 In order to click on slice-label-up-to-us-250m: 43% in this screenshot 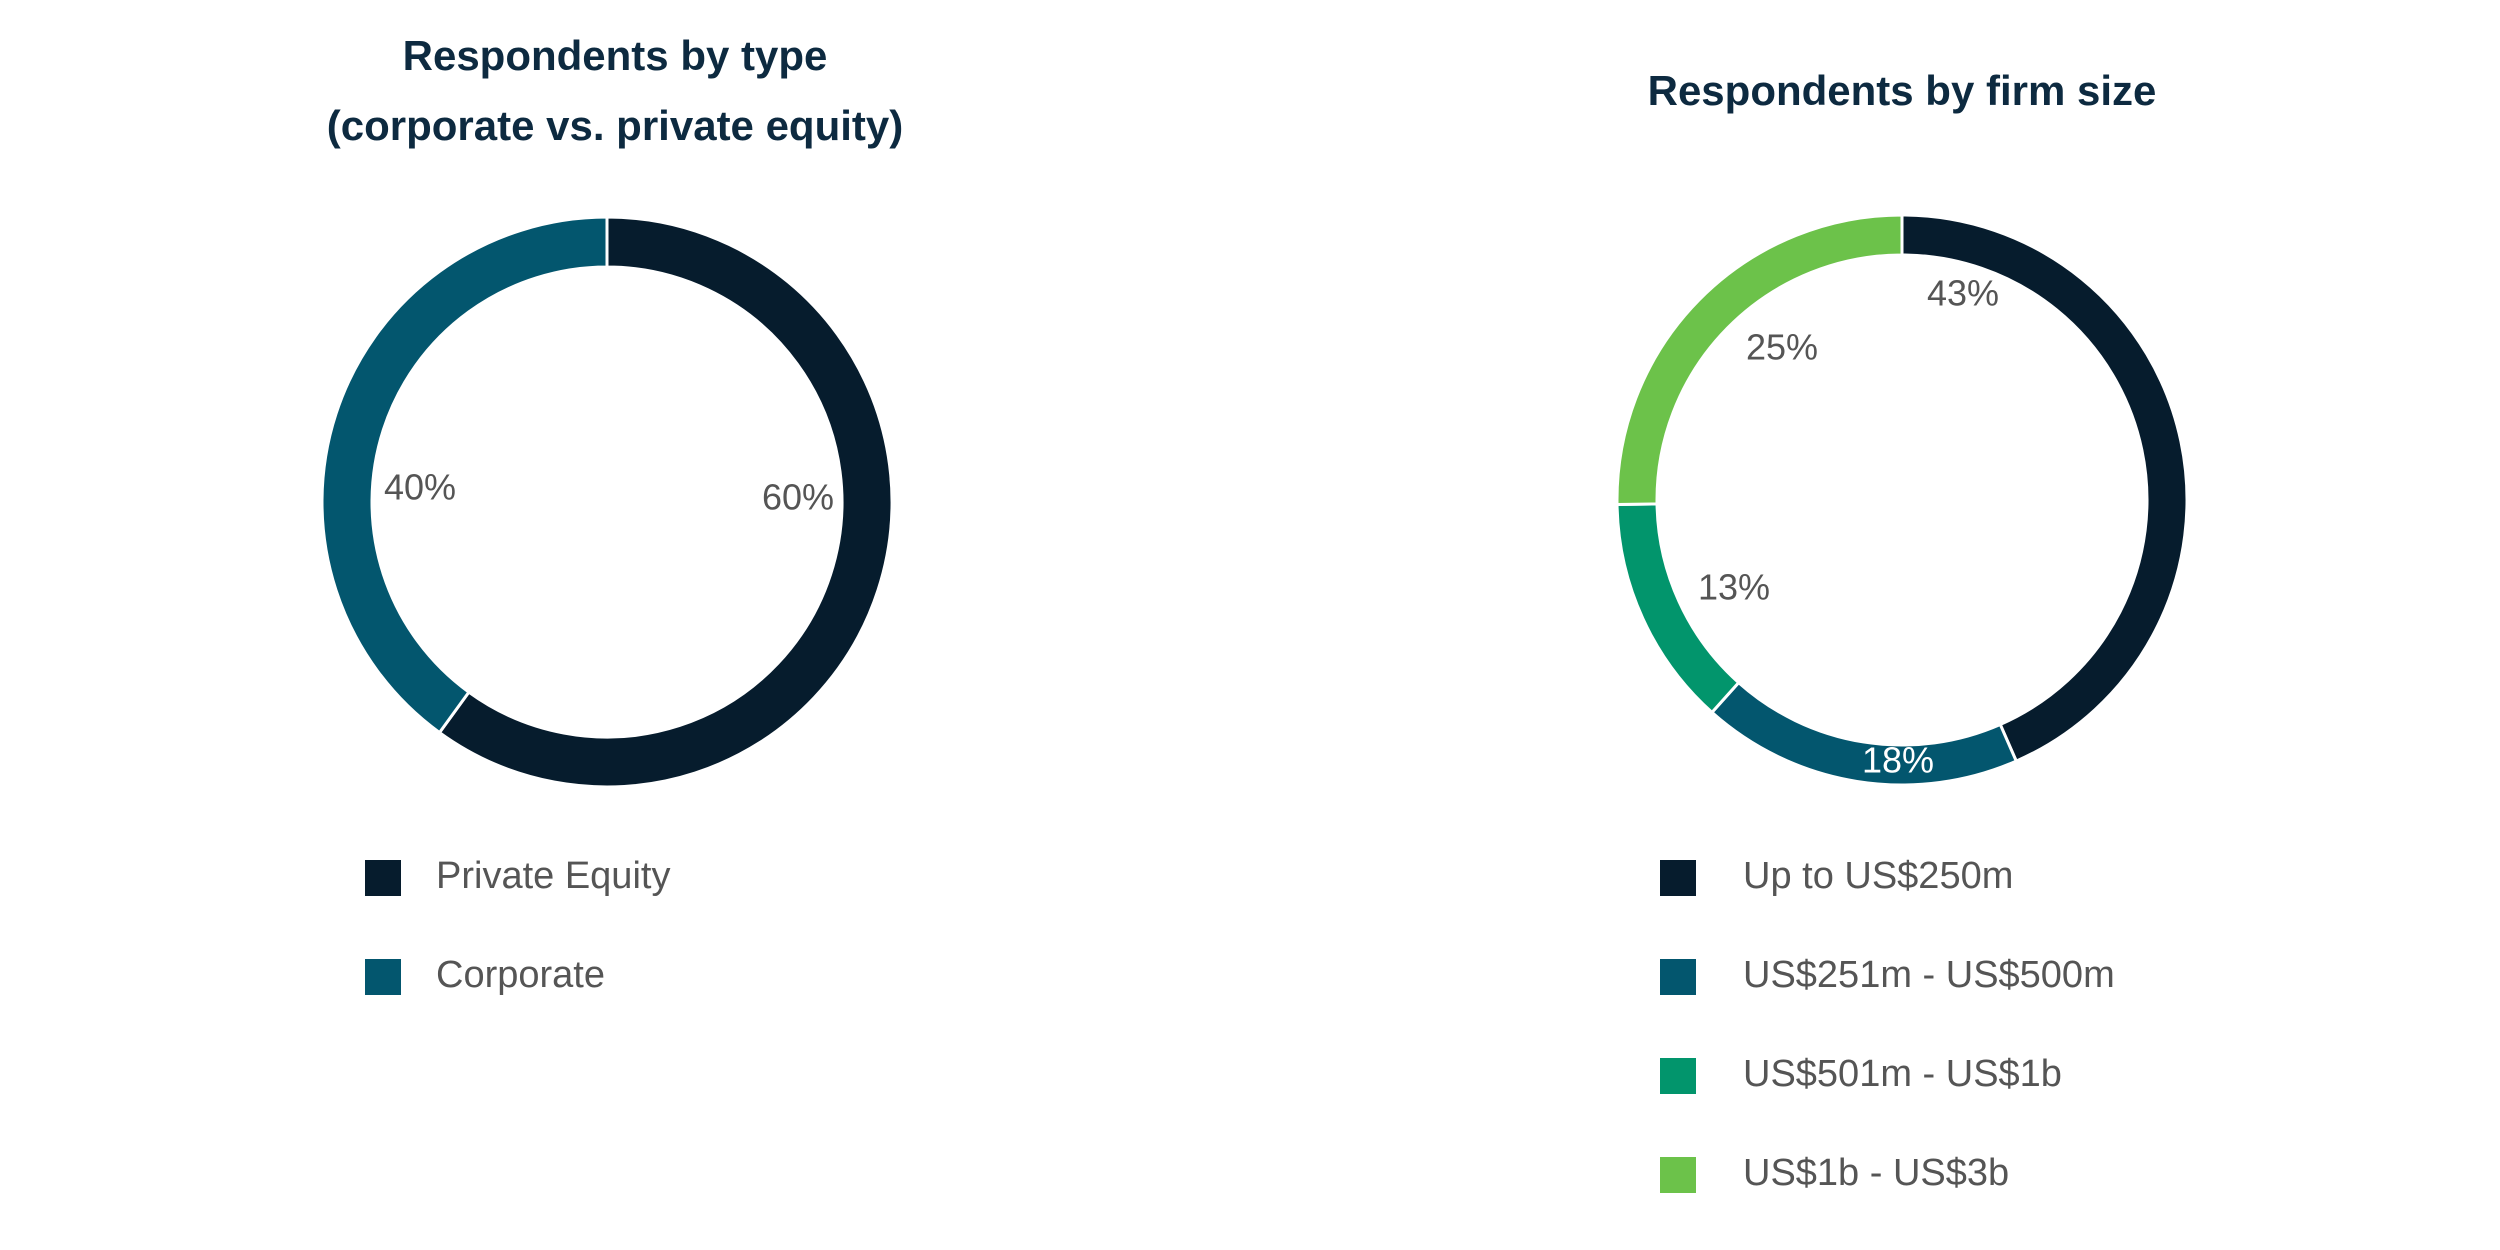, I will do `click(1963, 293)`.